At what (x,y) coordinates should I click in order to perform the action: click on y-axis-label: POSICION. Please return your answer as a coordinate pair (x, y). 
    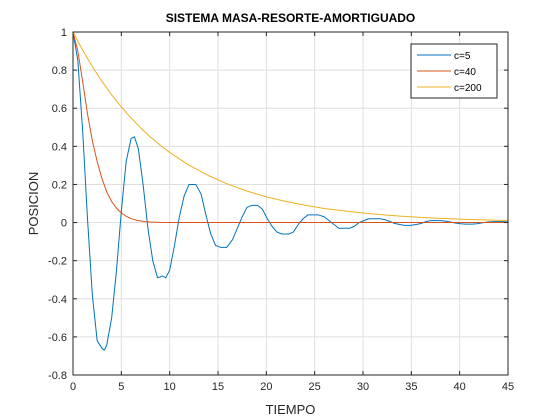
    Looking at the image, I should click on (33, 204).